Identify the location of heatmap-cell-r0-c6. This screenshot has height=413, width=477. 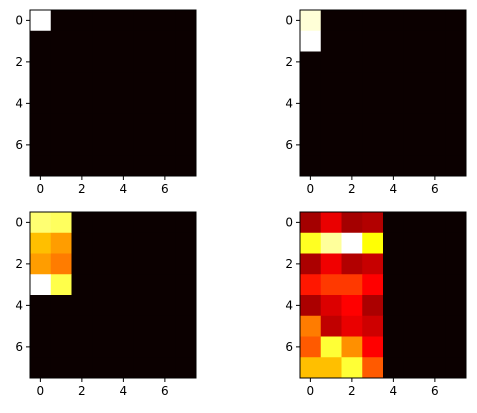
(435, 21).